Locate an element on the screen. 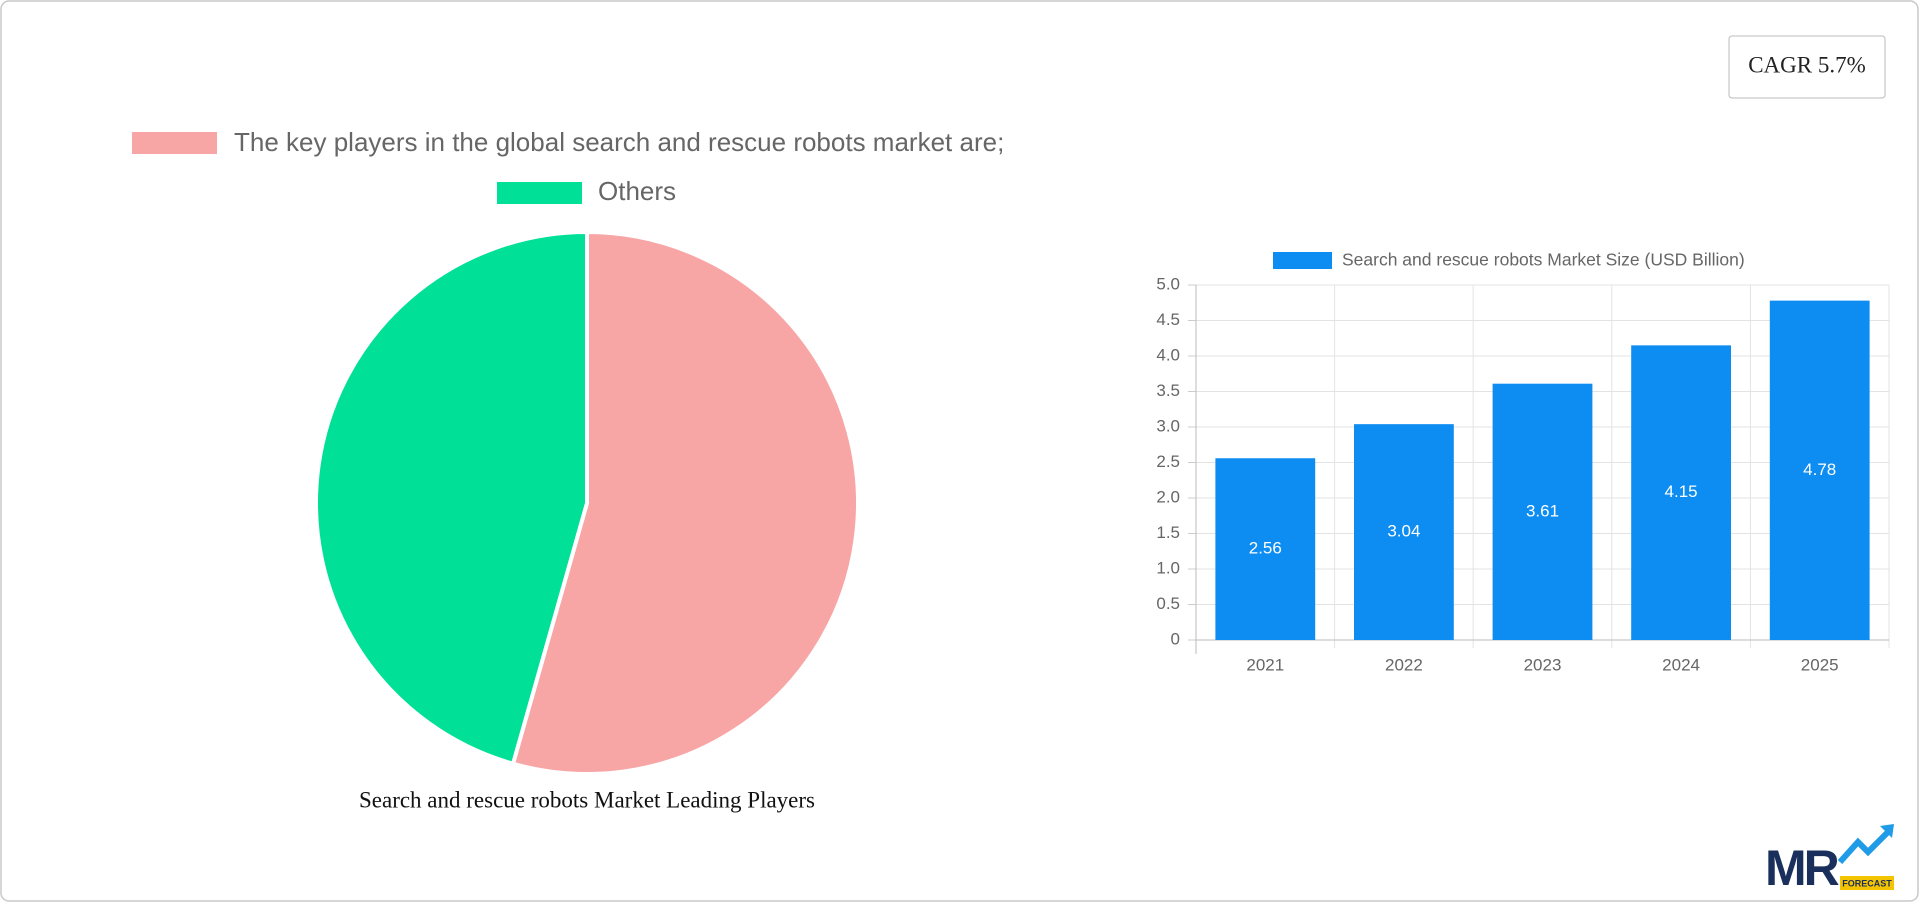 Image resolution: width=1920 pixels, height=908 pixels. cagr-box is located at coordinates (1807, 67).